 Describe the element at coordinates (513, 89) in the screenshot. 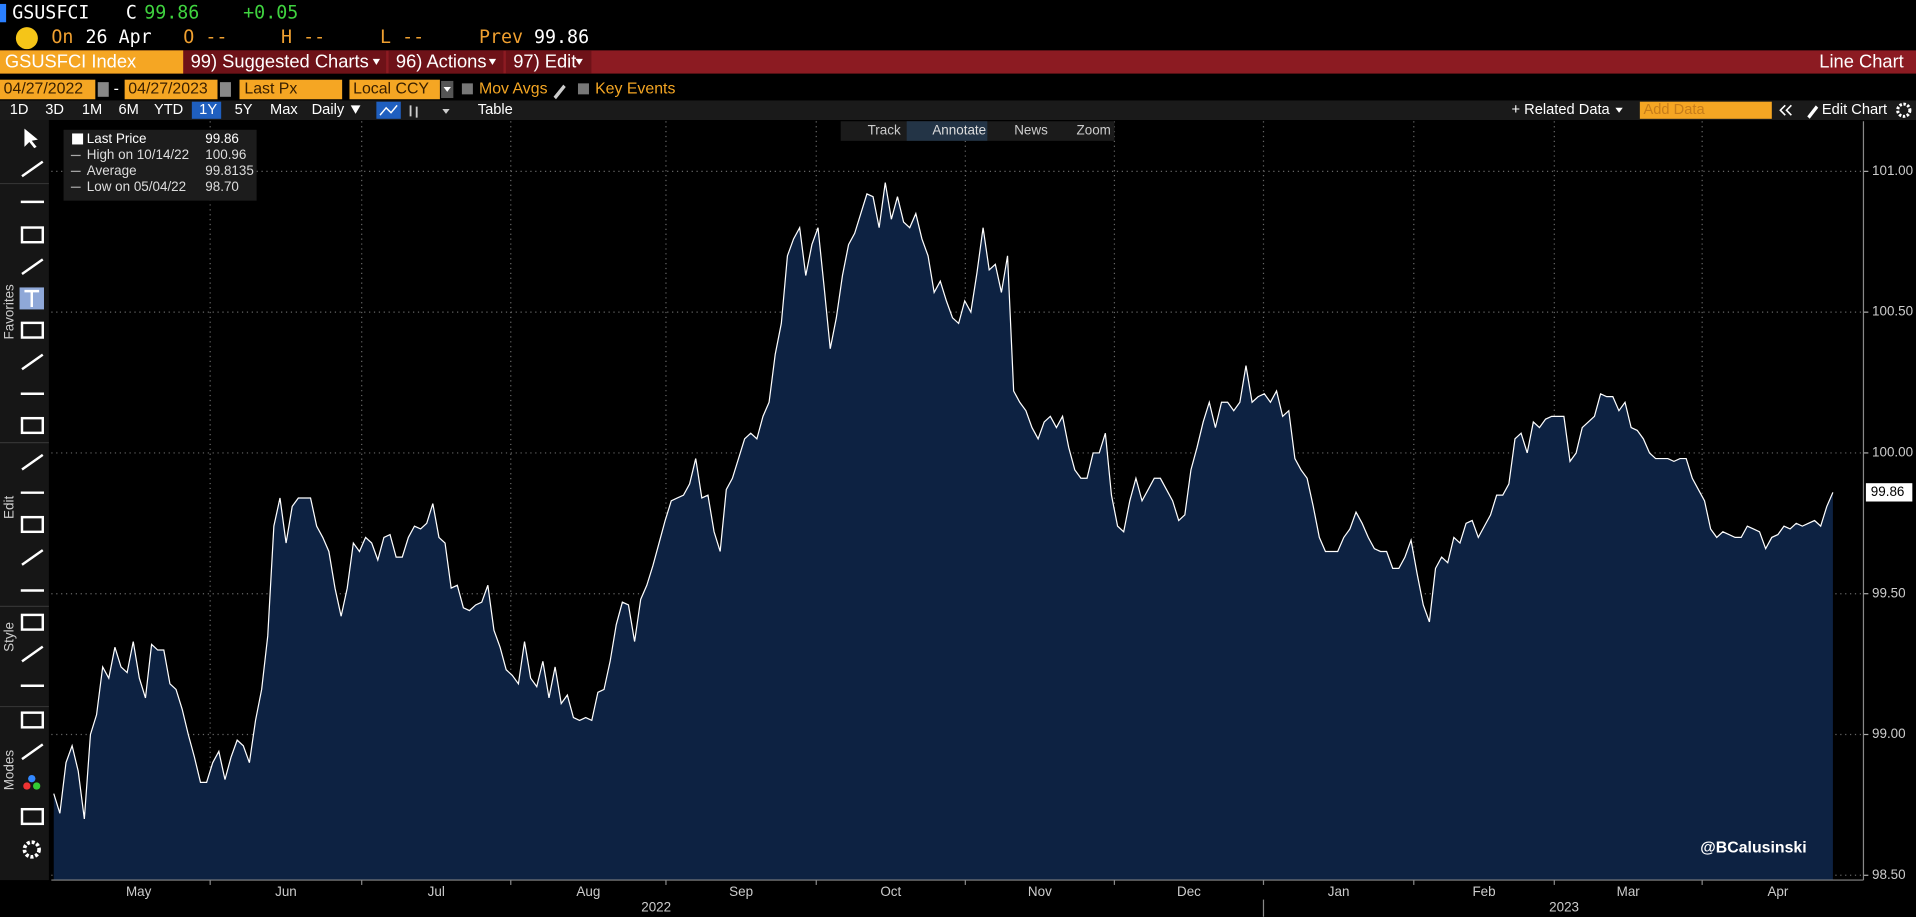

I see `option: Mov Avgs` at that location.